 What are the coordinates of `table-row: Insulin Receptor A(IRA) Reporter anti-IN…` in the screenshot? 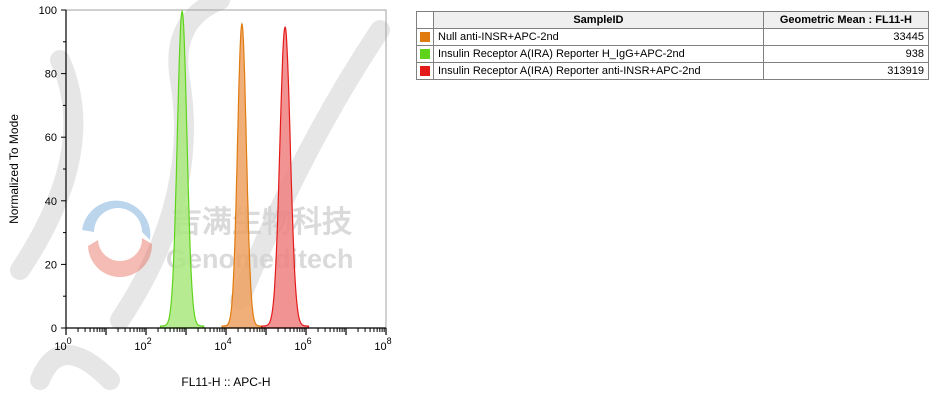 It's located at (672, 71).